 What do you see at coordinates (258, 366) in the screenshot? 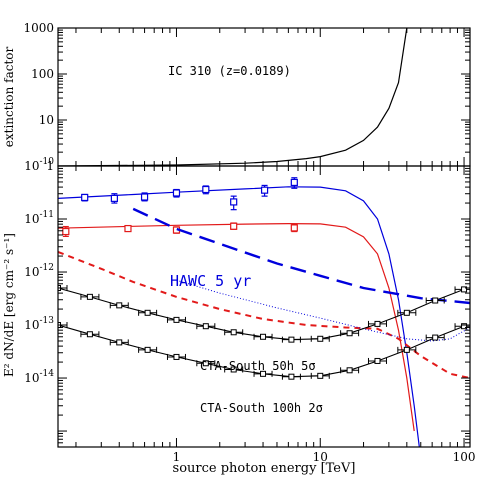
I see `cta-50h-label: CTA-South 50h 5σ` at bounding box center [258, 366].